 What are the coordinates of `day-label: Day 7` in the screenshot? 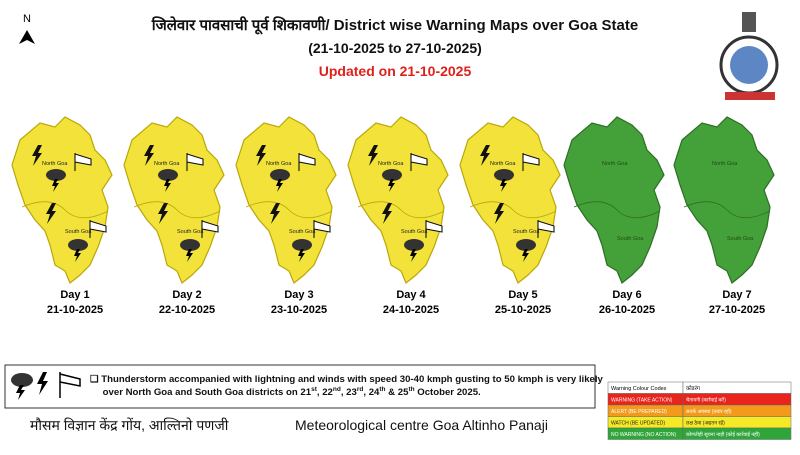 It's located at (736, 295).